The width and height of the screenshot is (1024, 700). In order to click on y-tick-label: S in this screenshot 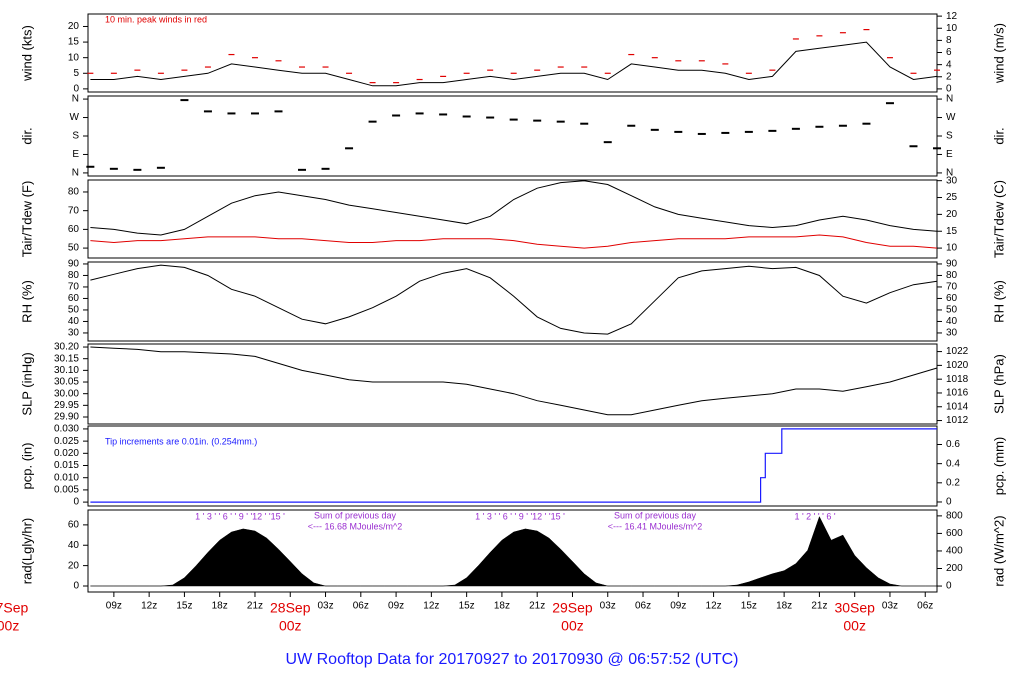, I will do `click(949, 136)`.